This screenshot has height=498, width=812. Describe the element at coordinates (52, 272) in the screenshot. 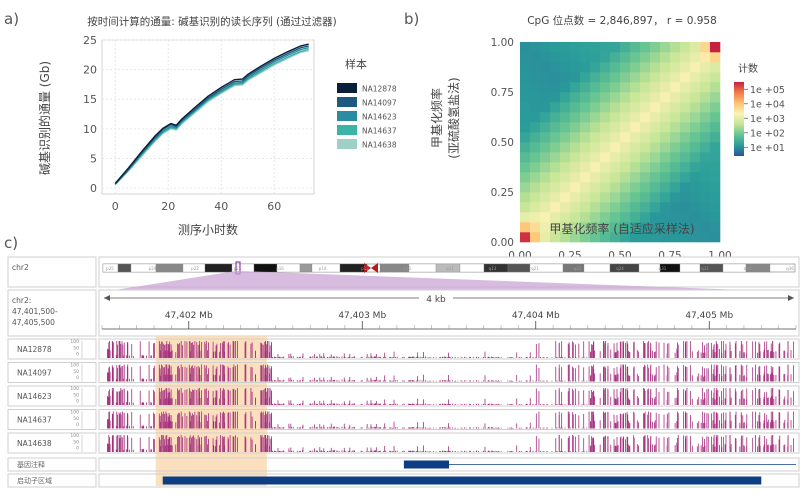

I see `chrom-label-box` at that location.